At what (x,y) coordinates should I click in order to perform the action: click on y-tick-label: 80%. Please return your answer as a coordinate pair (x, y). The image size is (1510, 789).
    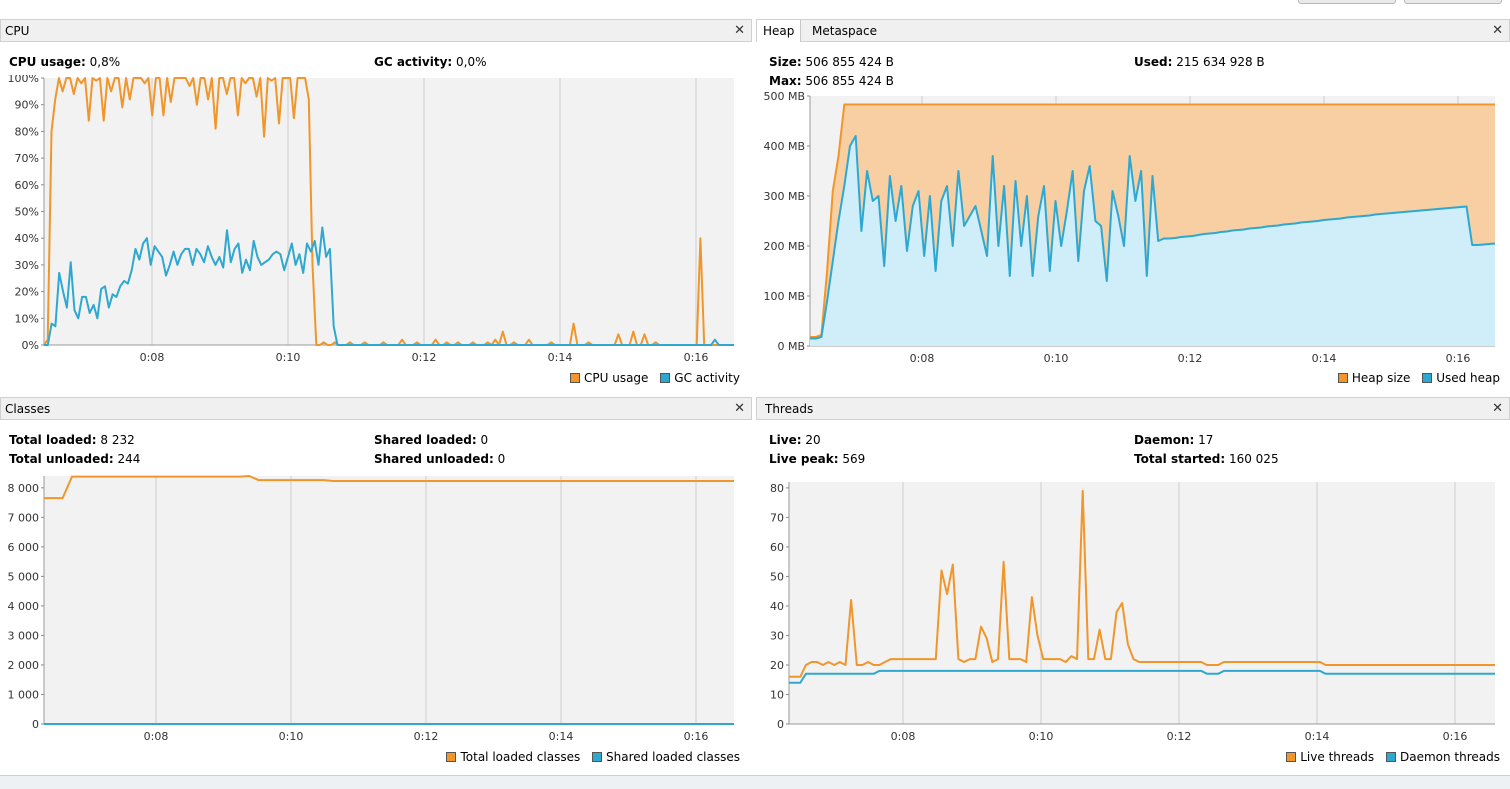
    Looking at the image, I should click on (27, 131).